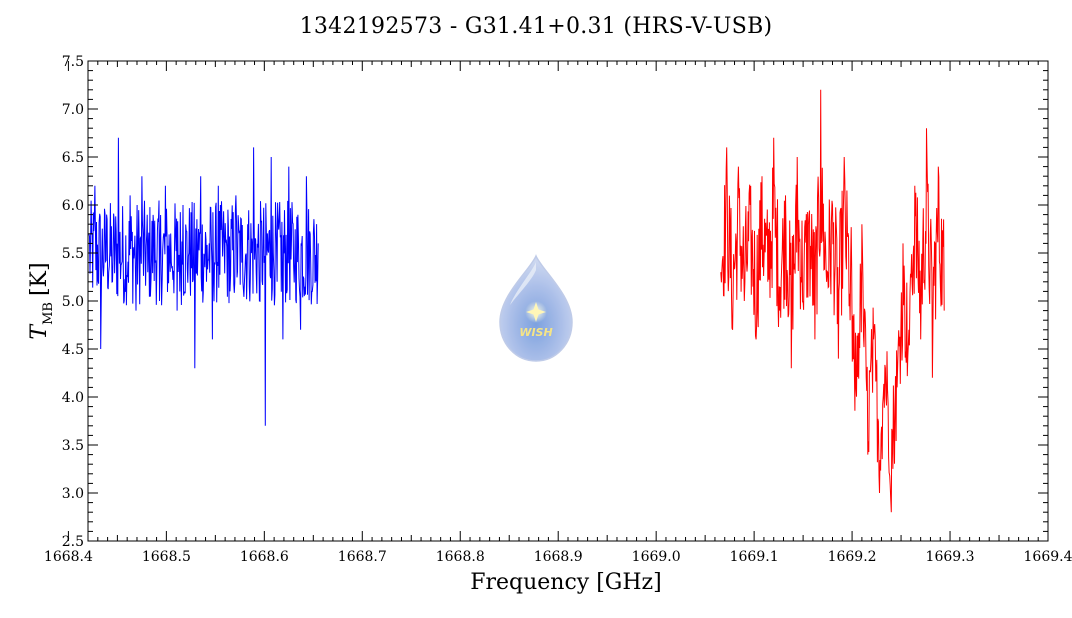  Describe the element at coordinates (264, 557) in the screenshot. I see `x-tick-label: 1668.6` at that location.